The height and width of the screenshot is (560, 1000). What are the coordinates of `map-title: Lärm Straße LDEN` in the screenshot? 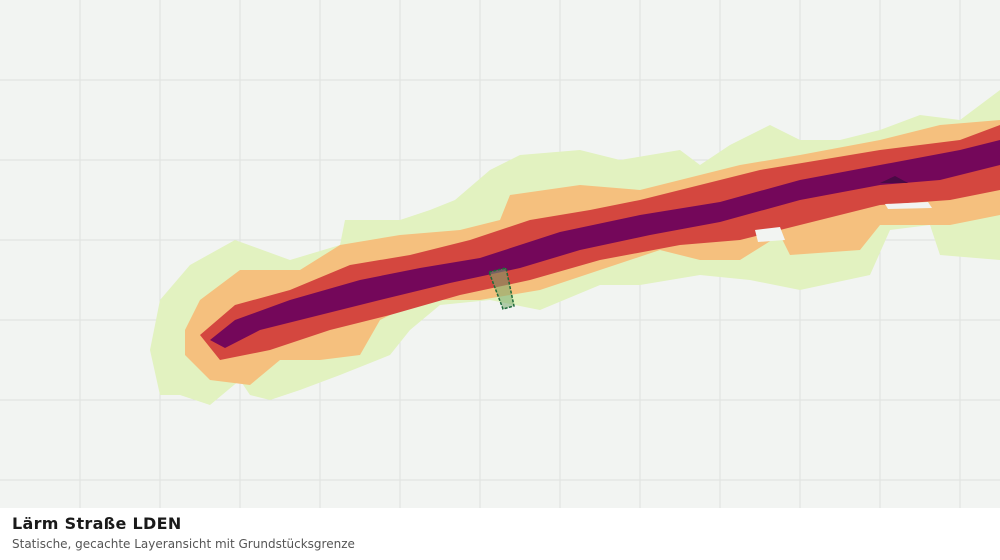 It's located at (97, 523).